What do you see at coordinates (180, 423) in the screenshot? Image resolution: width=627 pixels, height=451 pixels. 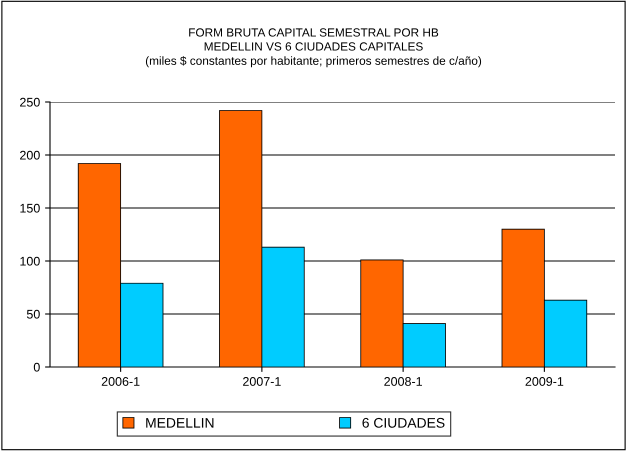 I see `legend-label: MEDELLIN` at bounding box center [180, 423].